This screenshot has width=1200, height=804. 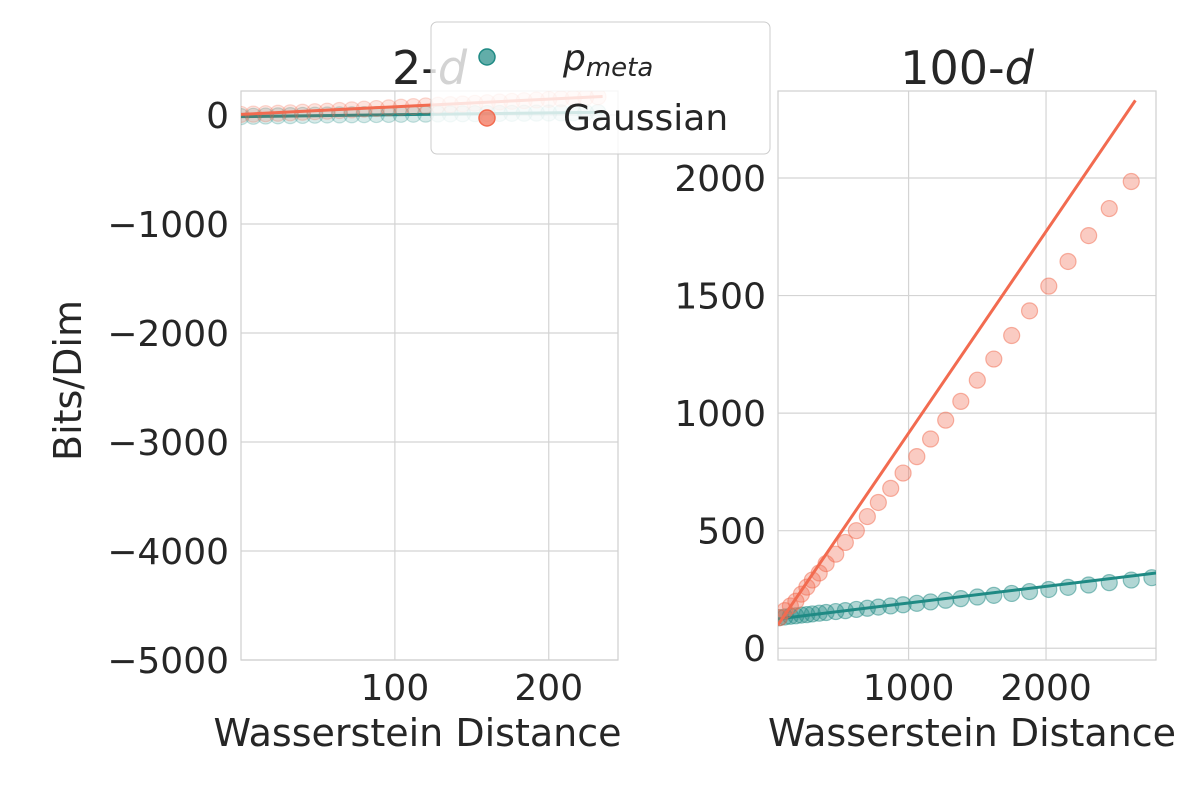 What do you see at coordinates (415, 68) in the screenshot?
I see `title-prefix: 2-` at bounding box center [415, 68].